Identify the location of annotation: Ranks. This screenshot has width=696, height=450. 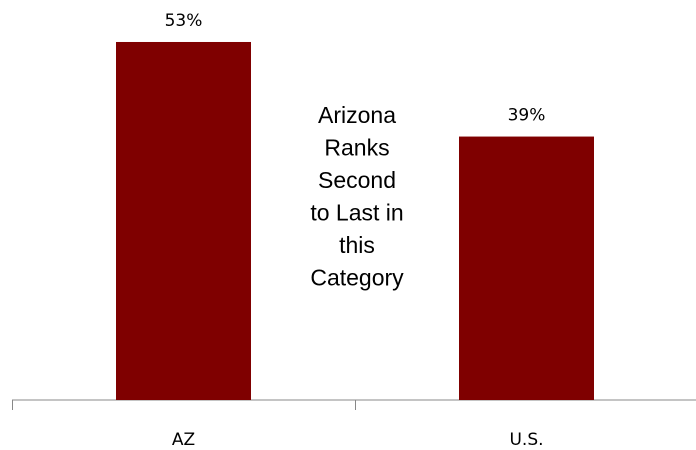
(356, 148).